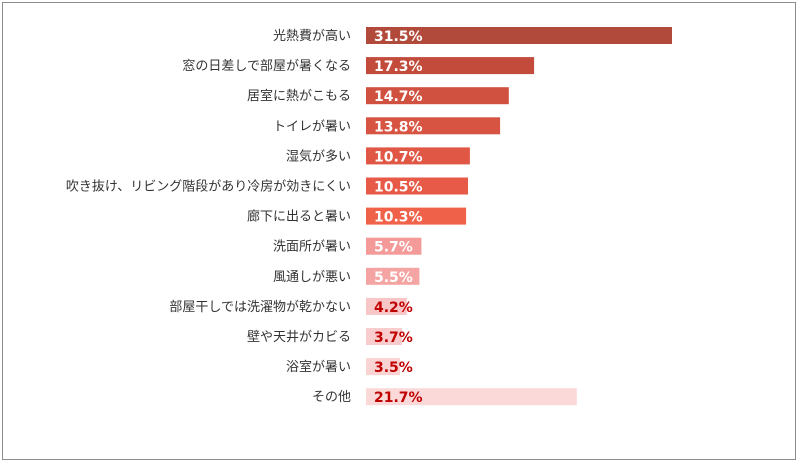  Describe the element at coordinates (312, 277) in the screenshot. I see `category-label: 風通しが悪い` at that location.